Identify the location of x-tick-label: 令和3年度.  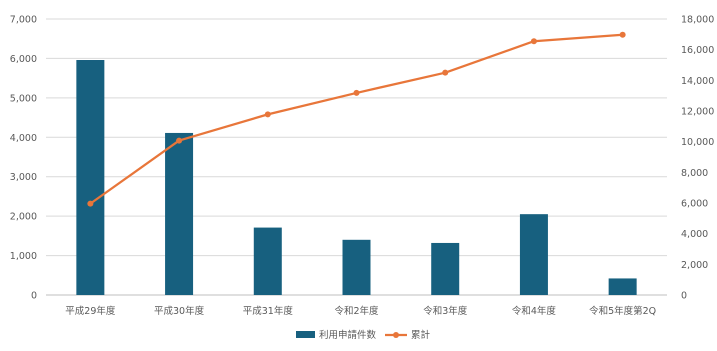
(445, 311).